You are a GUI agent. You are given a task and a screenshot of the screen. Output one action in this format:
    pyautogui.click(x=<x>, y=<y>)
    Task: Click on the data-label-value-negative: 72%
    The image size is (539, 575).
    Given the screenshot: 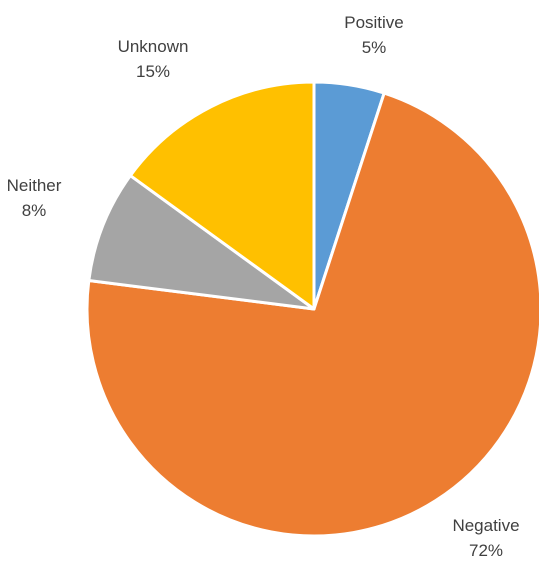 What is the action you would take?
    pyautogui.click(x=486, y=550)
    